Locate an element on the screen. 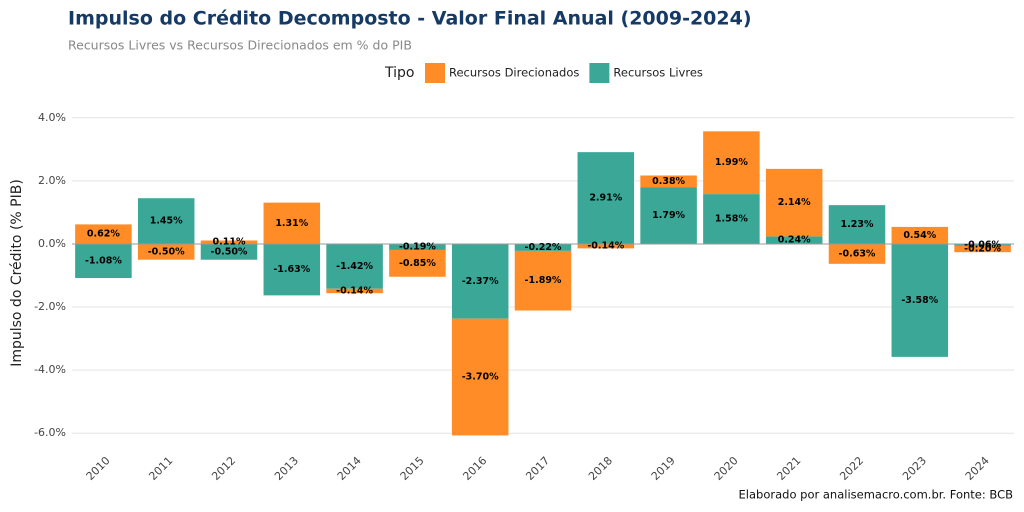 The image size is (1024, 512). x-tick-label: 2012 is located at coordinates (223, 468).